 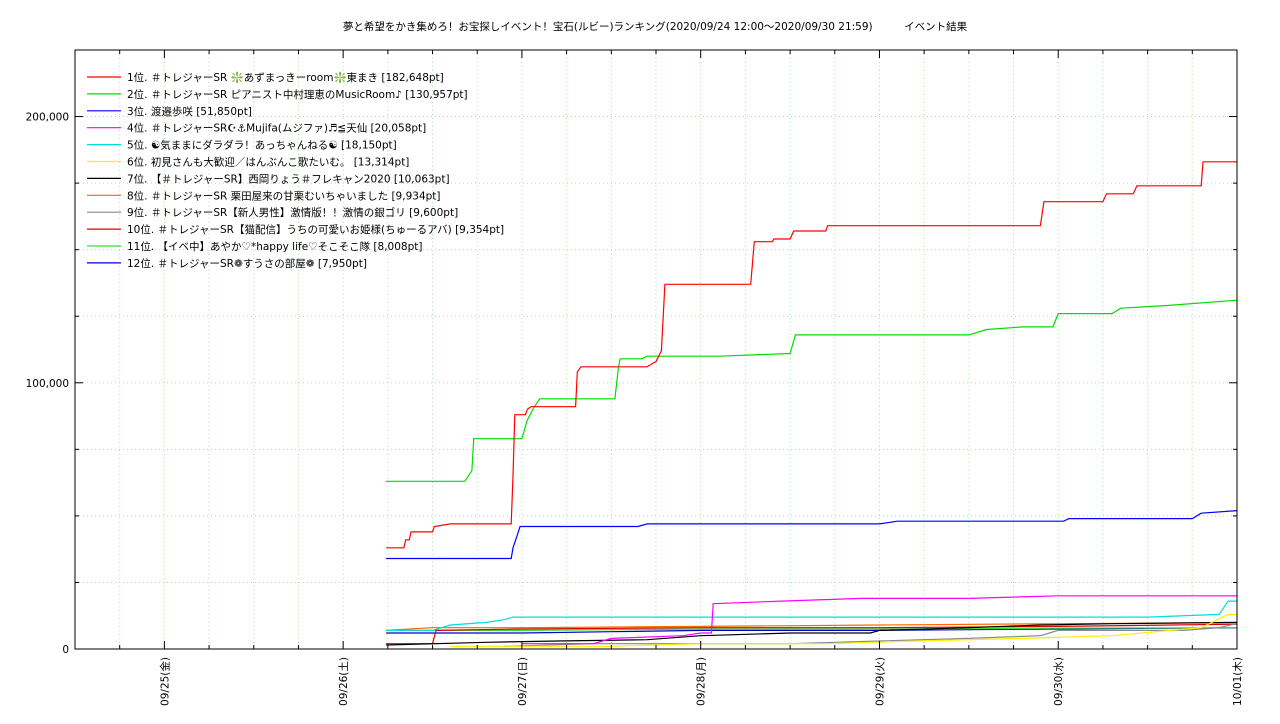 I want to click on y-tick-label: 100,000, so click(x=47, y=384).